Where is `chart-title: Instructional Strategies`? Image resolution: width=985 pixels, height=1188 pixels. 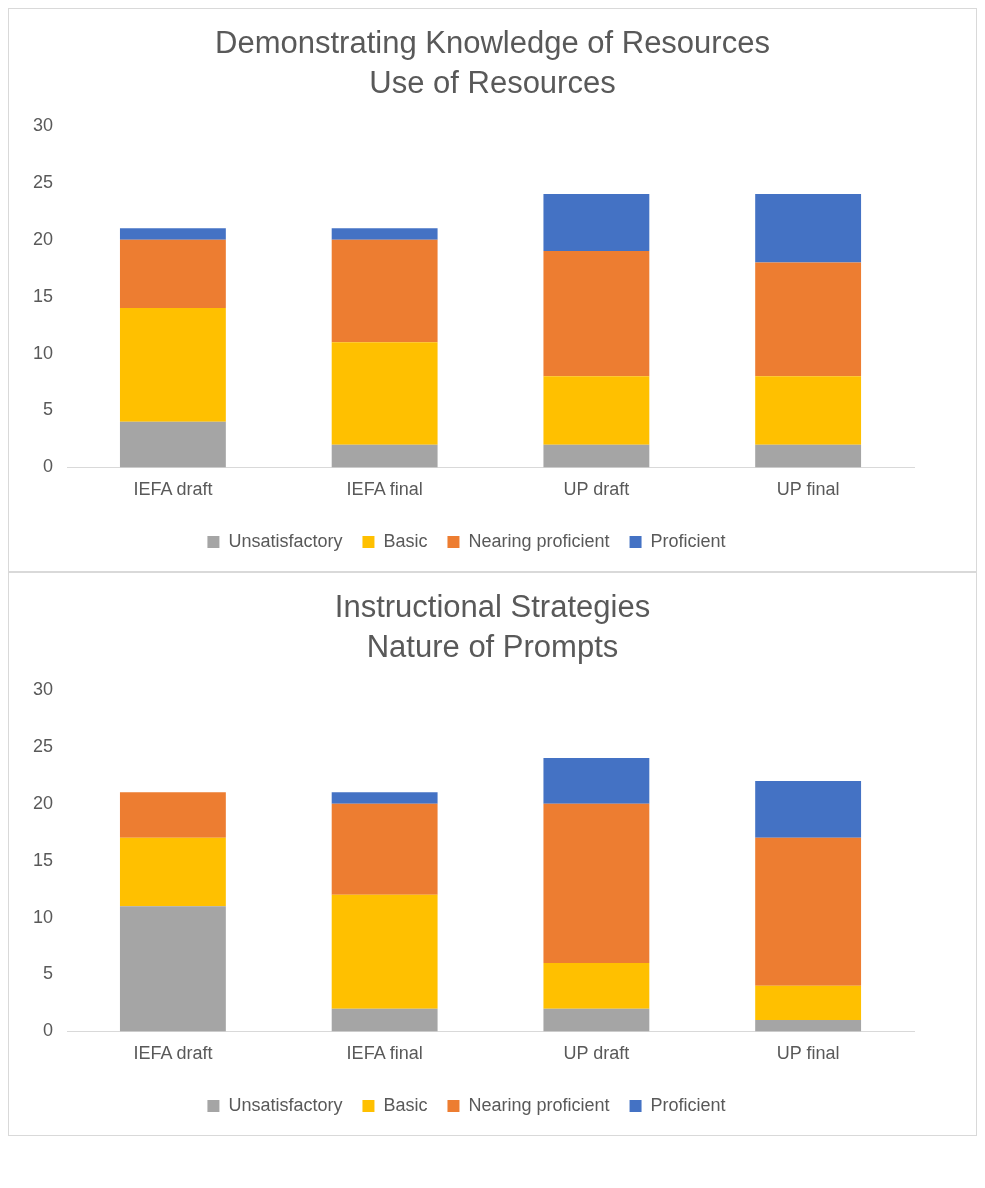 chart-title: Instructional Strategies is located at coordinates (492, 606).